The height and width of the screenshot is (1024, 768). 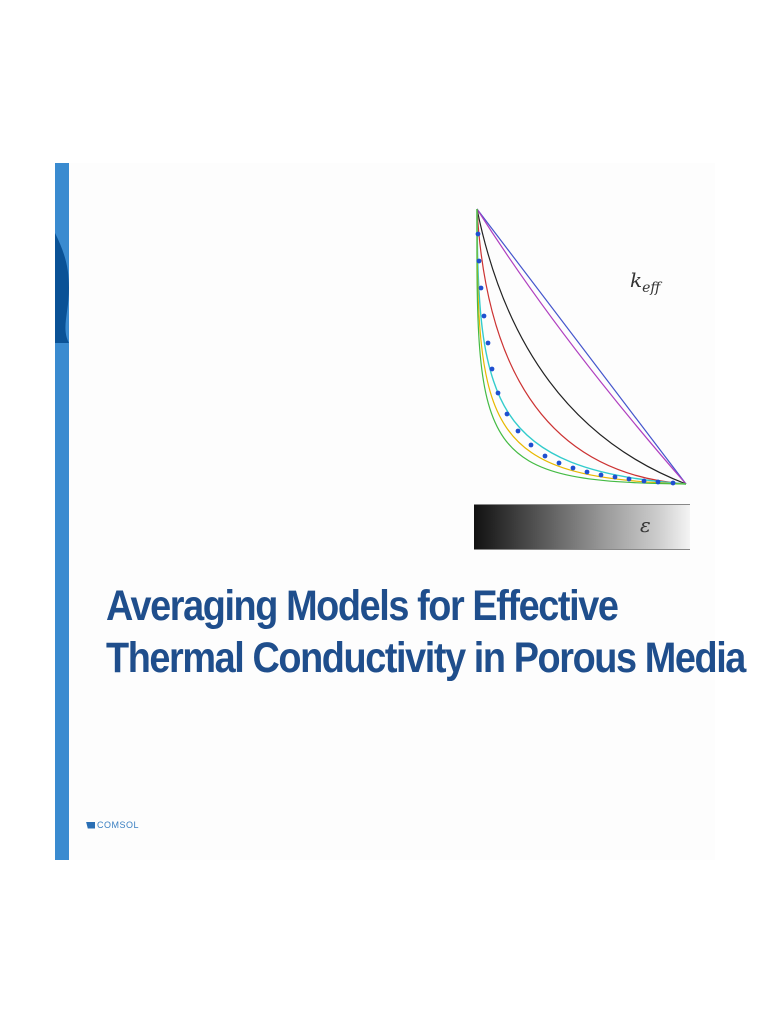 I want to click on curve-red, so click(x=581, y=346).